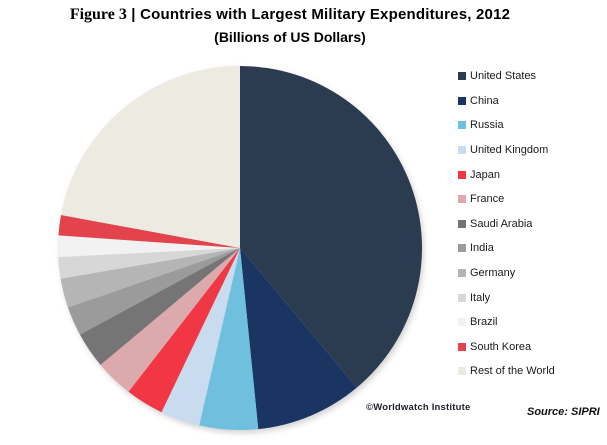 This screenshot has height=445, width=607. Describe the element at coordinates (501, 223) in the screenshot. I see `legend-label: Saudi Arabia` at that location.